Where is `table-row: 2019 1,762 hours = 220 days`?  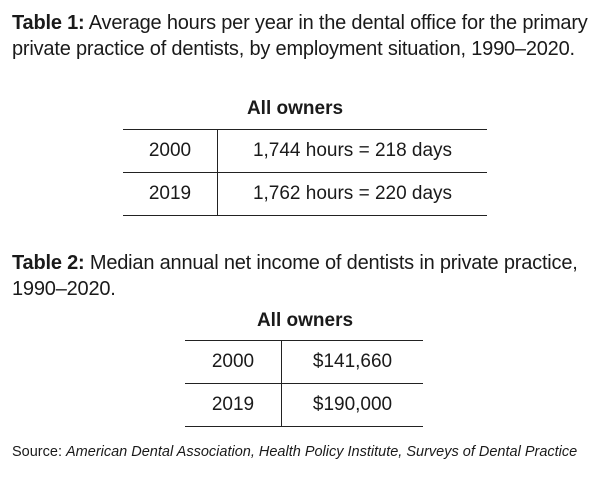 table-row: 2019 1,762 hours = 220 days is located at coordinates (305, 194).